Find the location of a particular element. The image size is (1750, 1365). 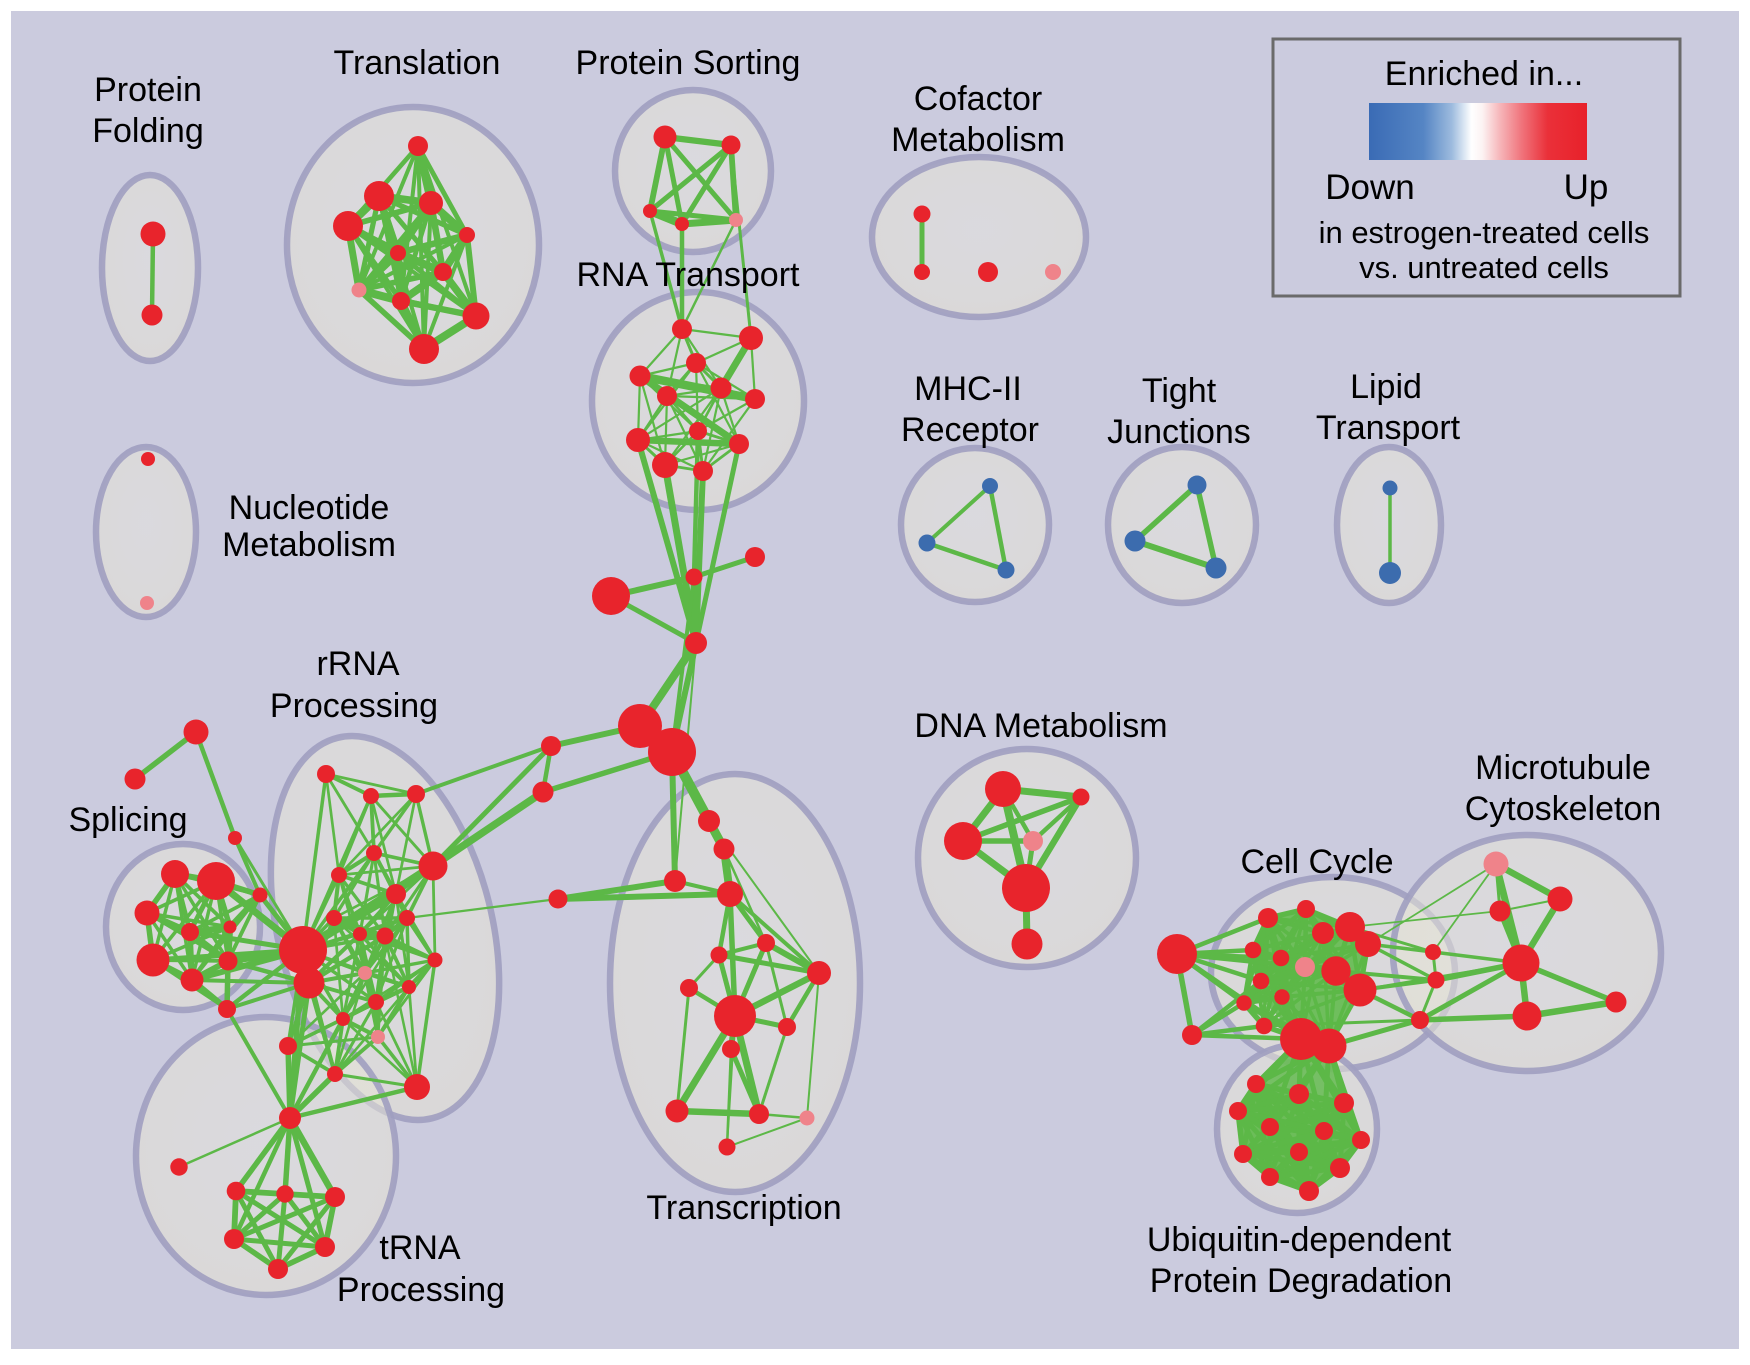

svg-text: Transcription is located at coordinates (743, 1208).